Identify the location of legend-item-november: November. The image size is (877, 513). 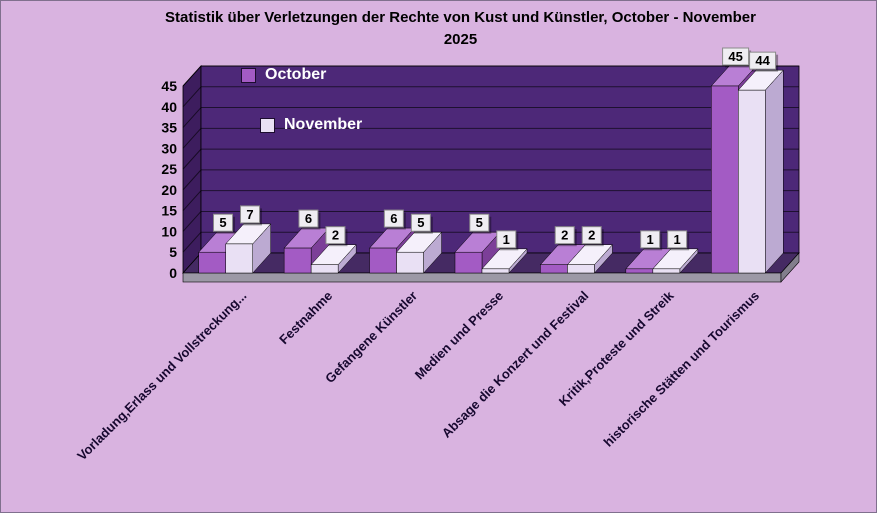
(311, 125).